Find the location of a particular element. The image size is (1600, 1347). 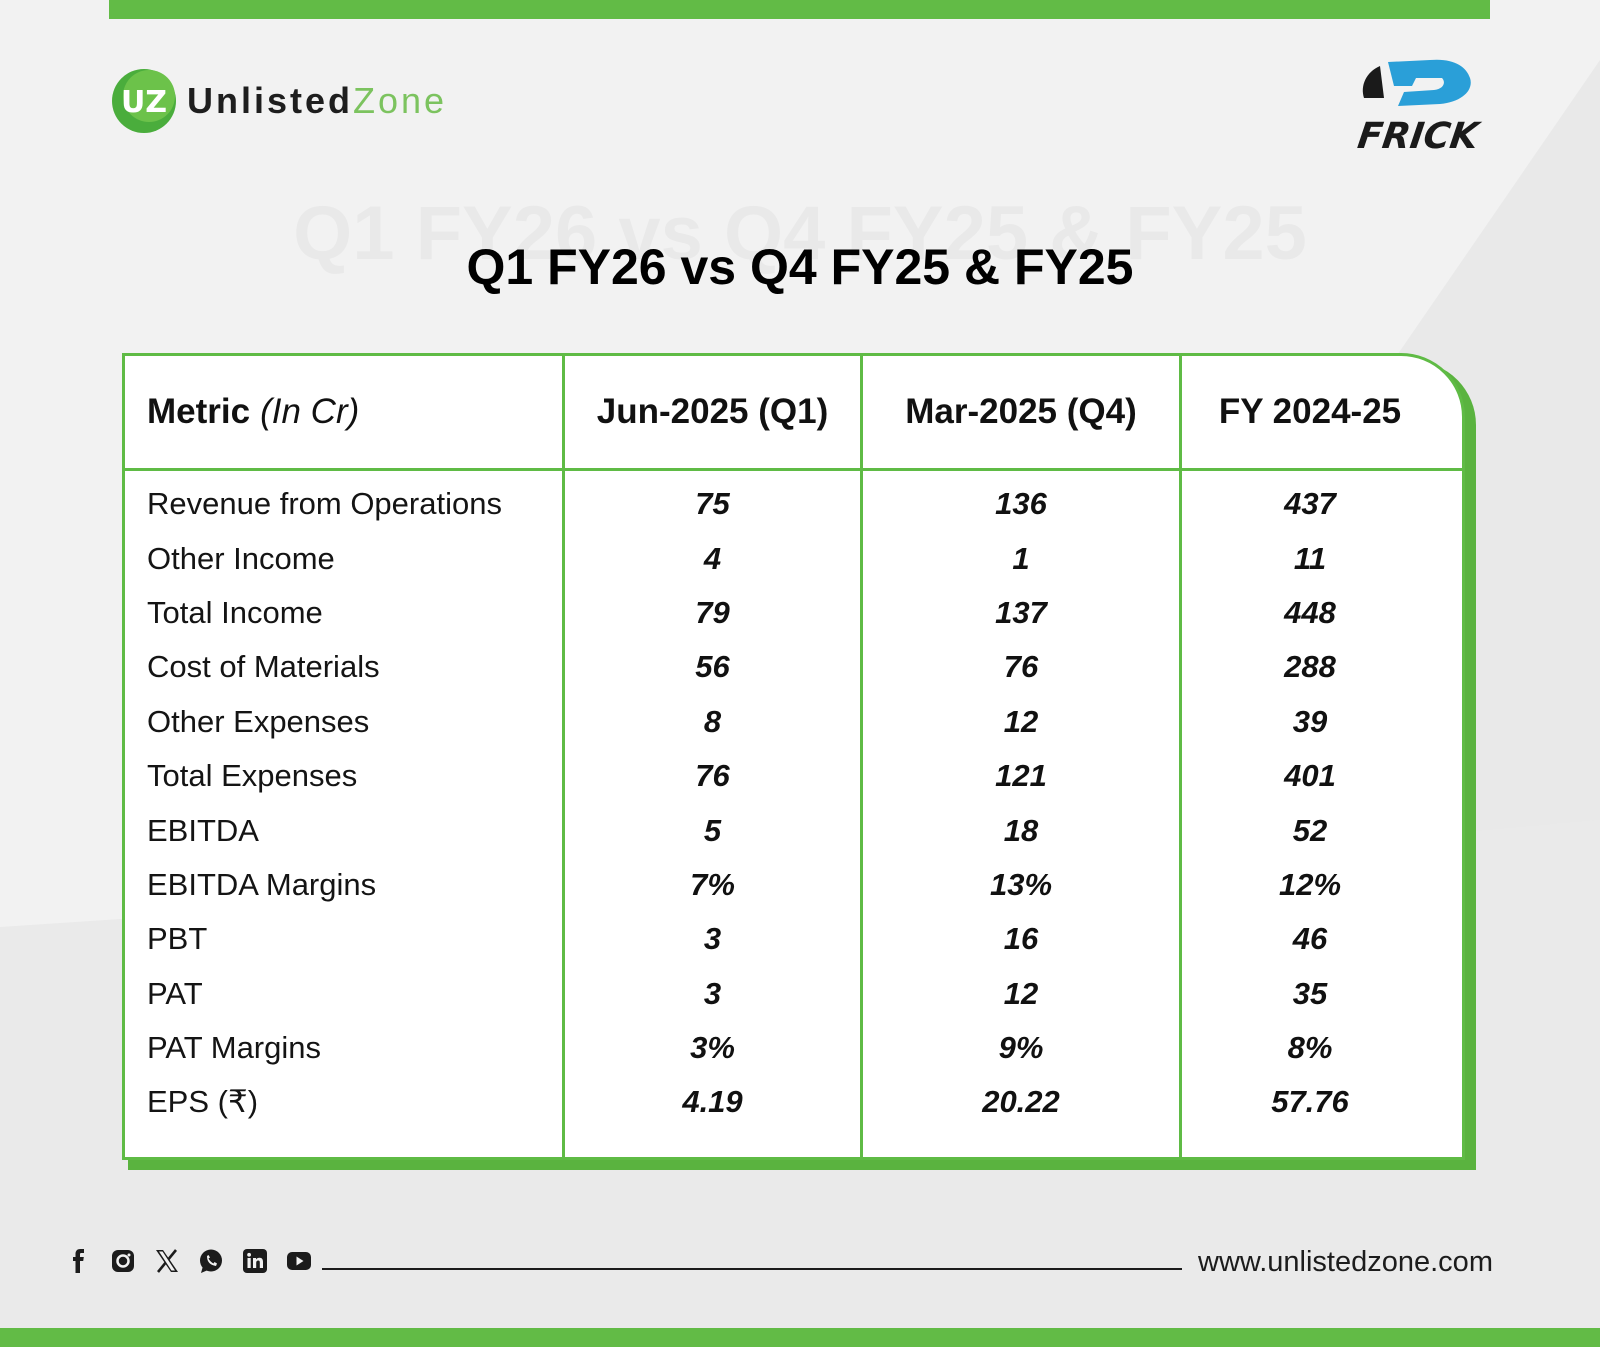

header-metric-label: Metric is located at coordinates (199, 411).